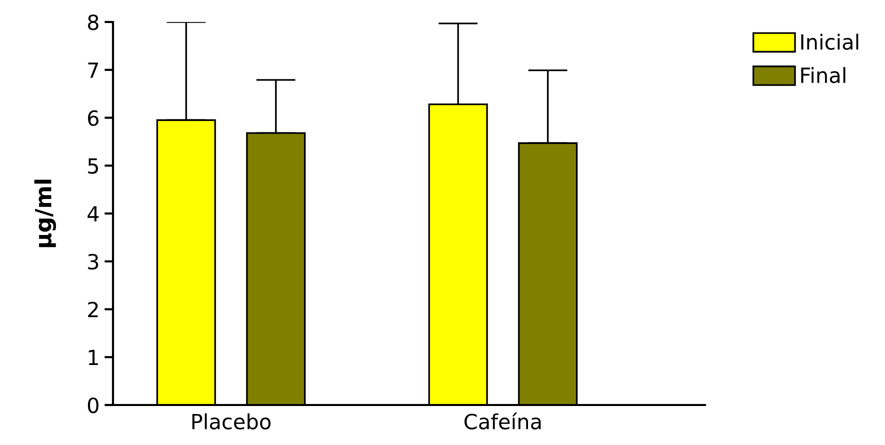  Describe the element at coordinates (45, 214) in the screenshot. I see `y-axis-title: µg/ml` at that location.